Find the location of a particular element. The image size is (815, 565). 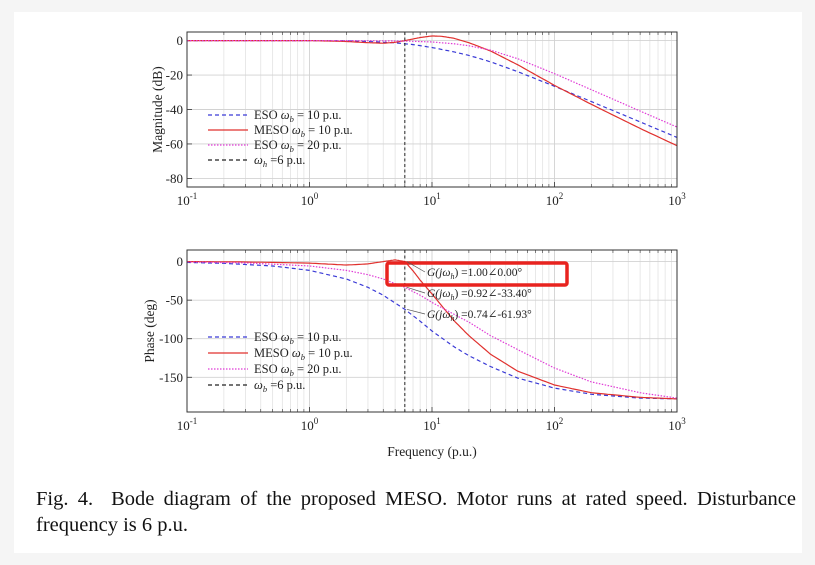

x-axis-label: Frequency (p.u.) is located at coordinates (432, 451).